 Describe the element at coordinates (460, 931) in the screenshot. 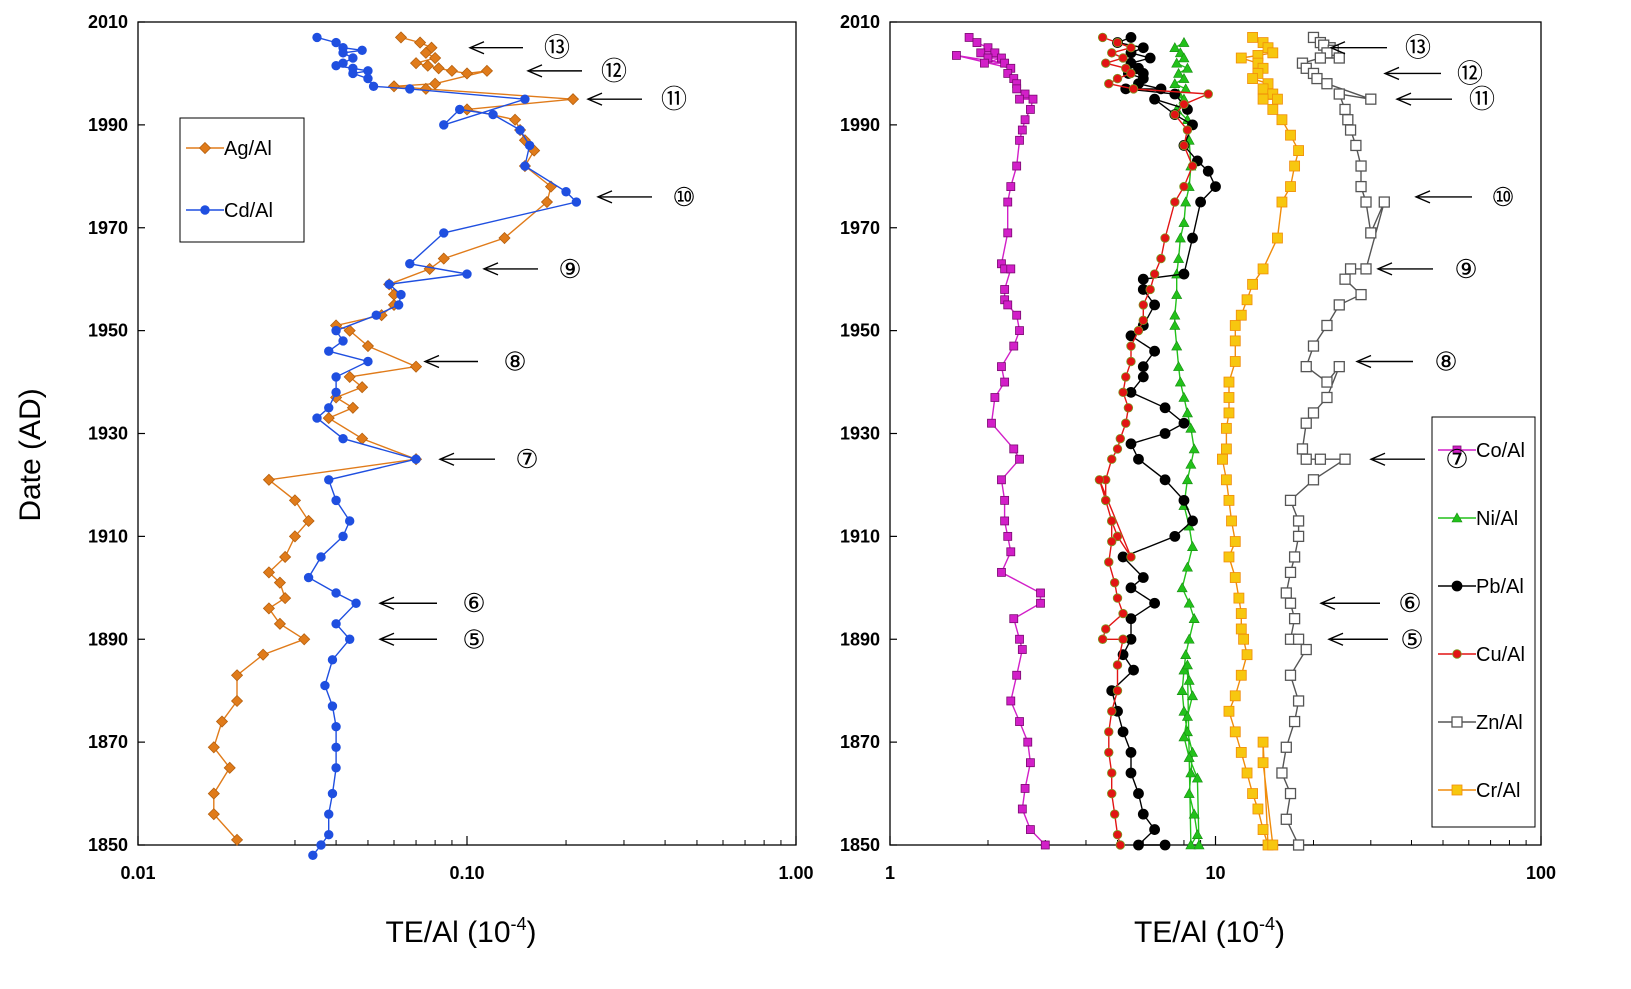

I see `x-axis-title: TE/Al (10-4)` at that location.